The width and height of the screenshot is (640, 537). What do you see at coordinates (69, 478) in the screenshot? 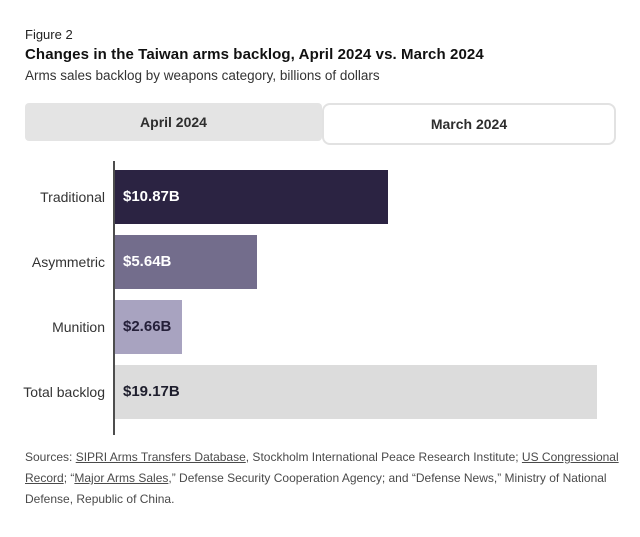
I see `sources-text-3: ; “` at bounding box center [69, 478].